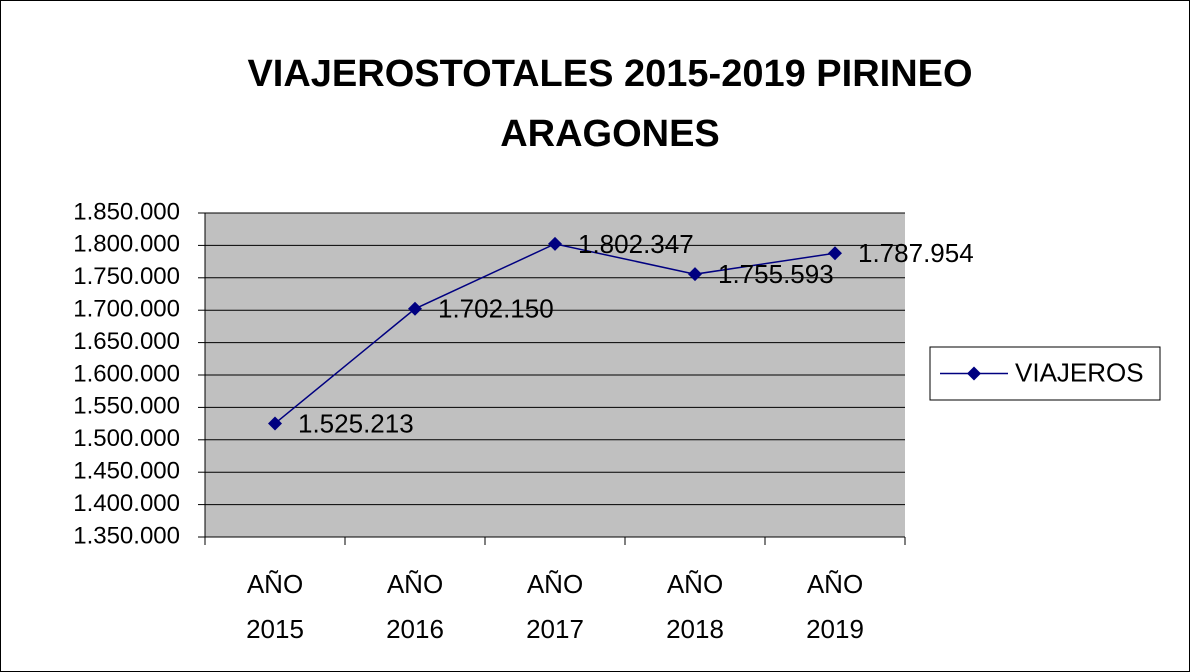 The image size is (1190, 672). Describe the element at coordinates (356, 423) in the screenshot. I see `data-label: 1.525.213` at that location.